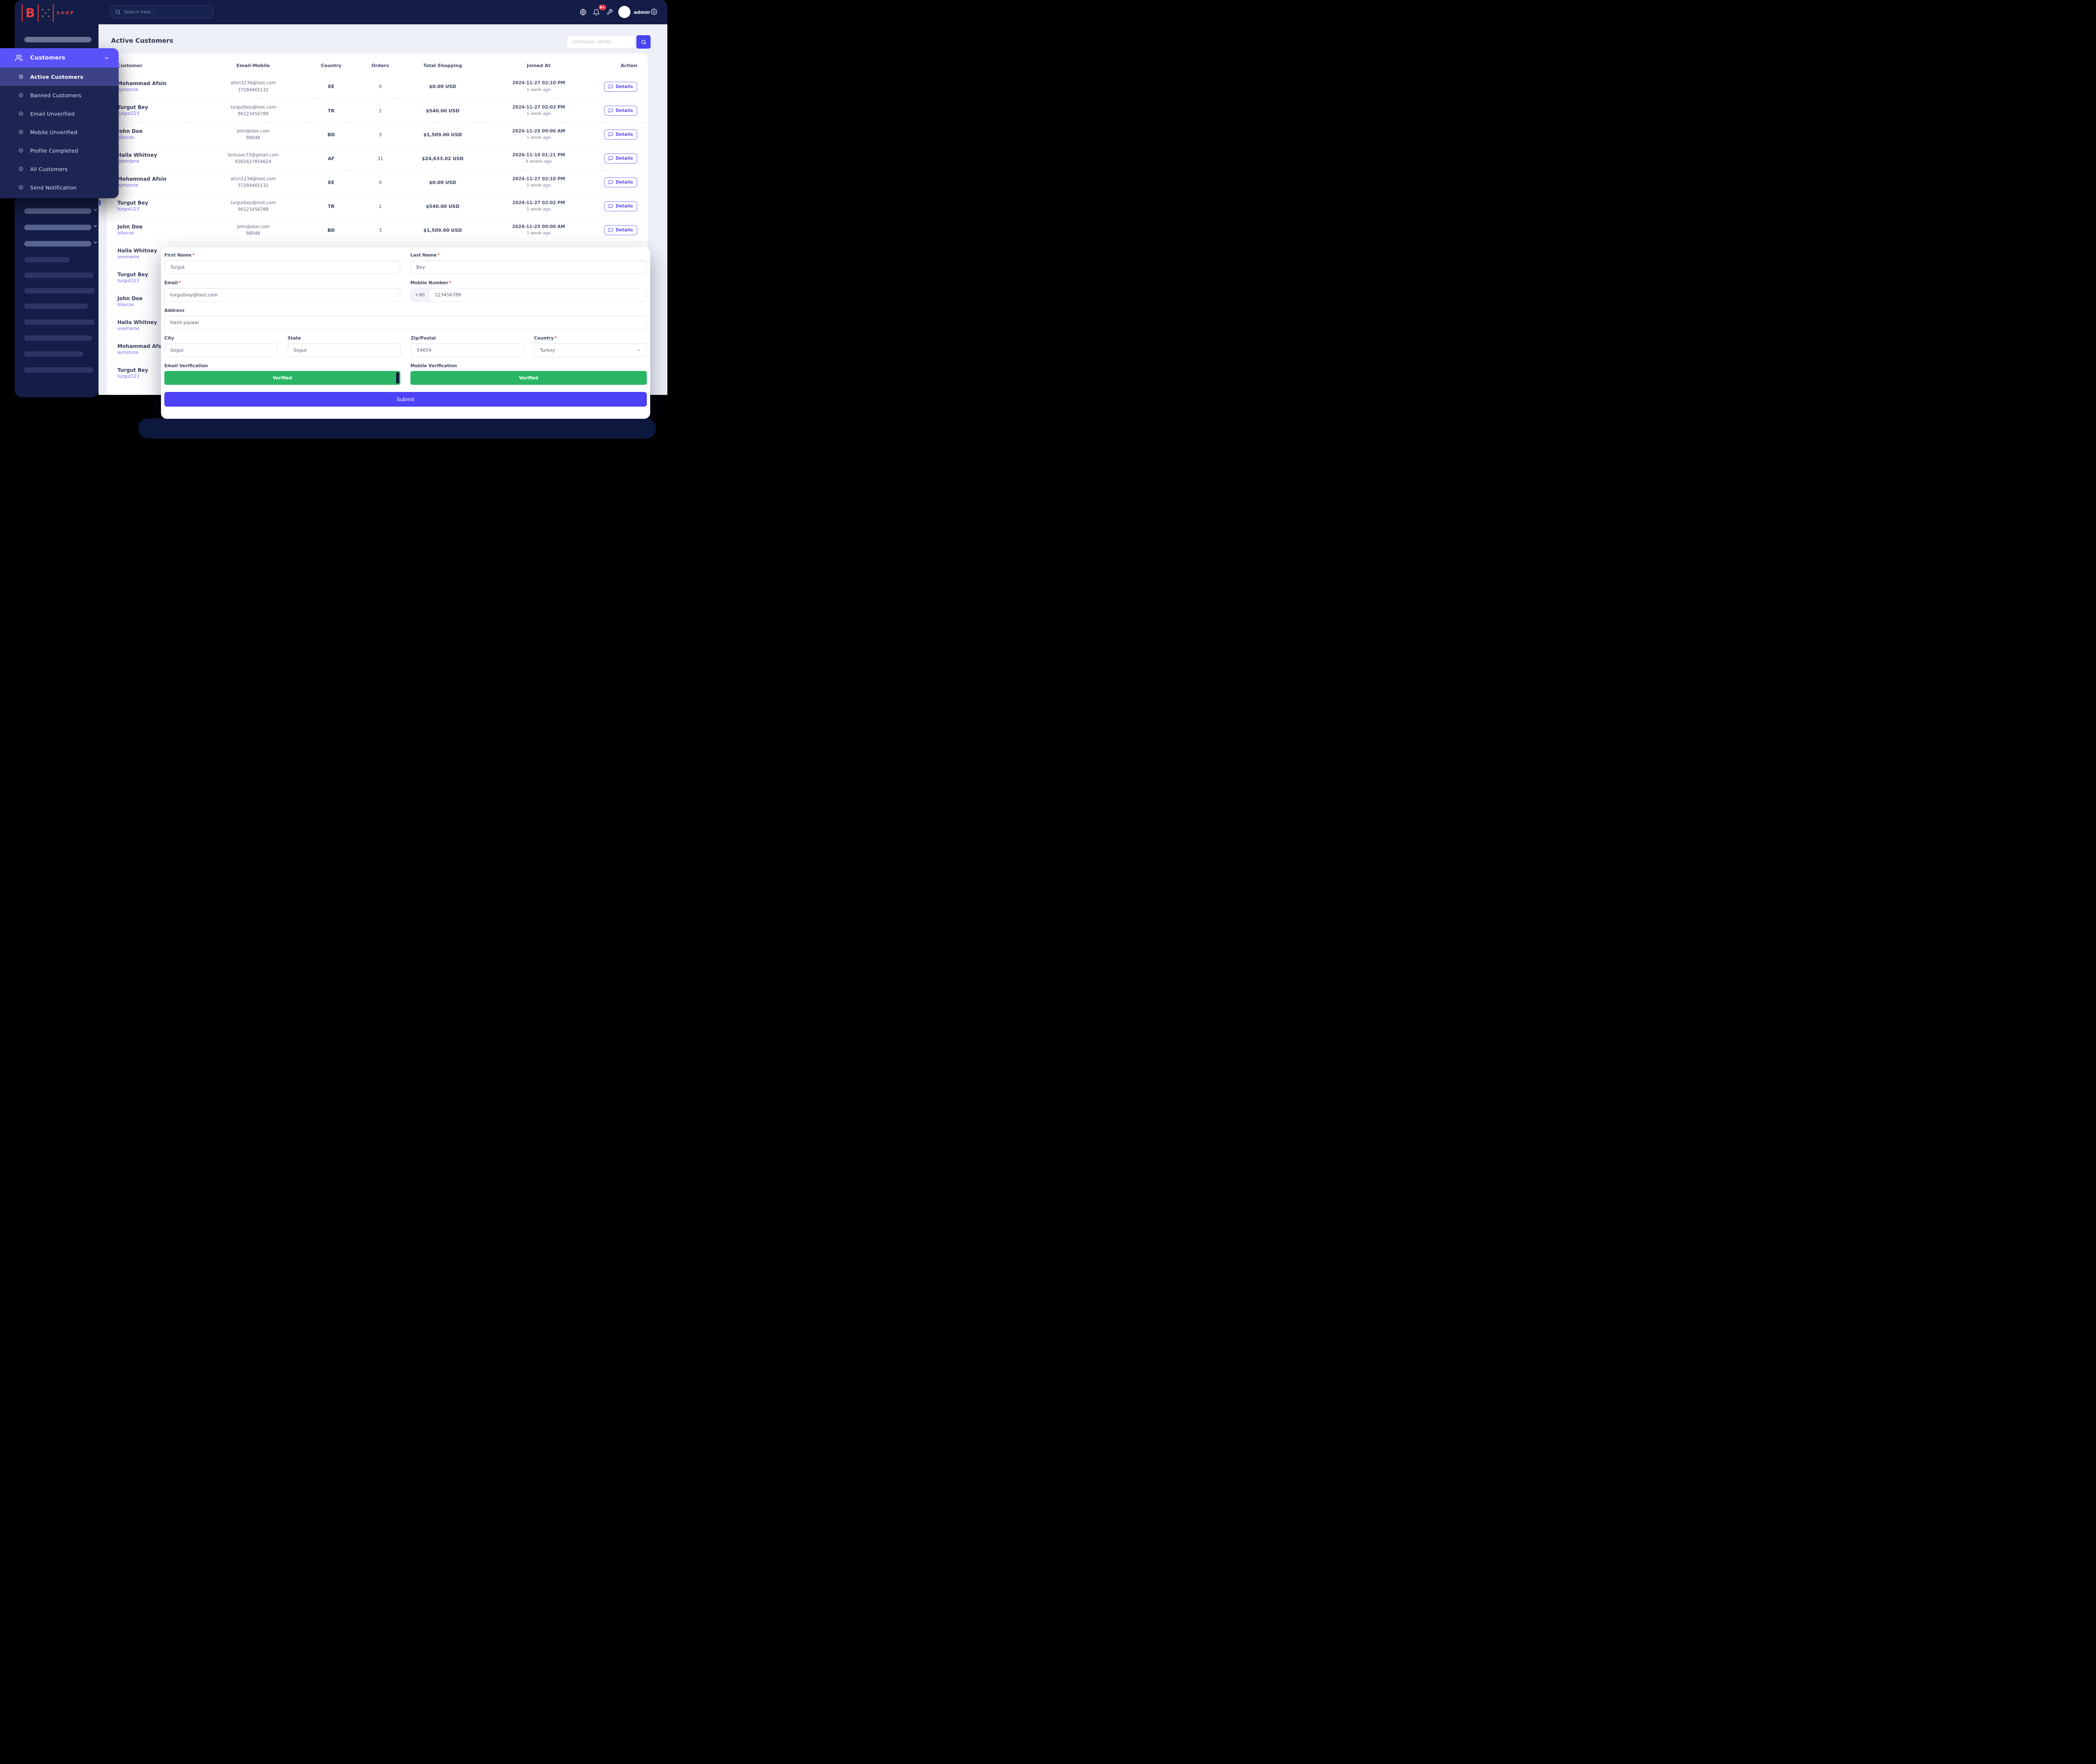 This screenshot has width=2096, height=1764. I want to click on zip-postal-field, so click(468, 350).